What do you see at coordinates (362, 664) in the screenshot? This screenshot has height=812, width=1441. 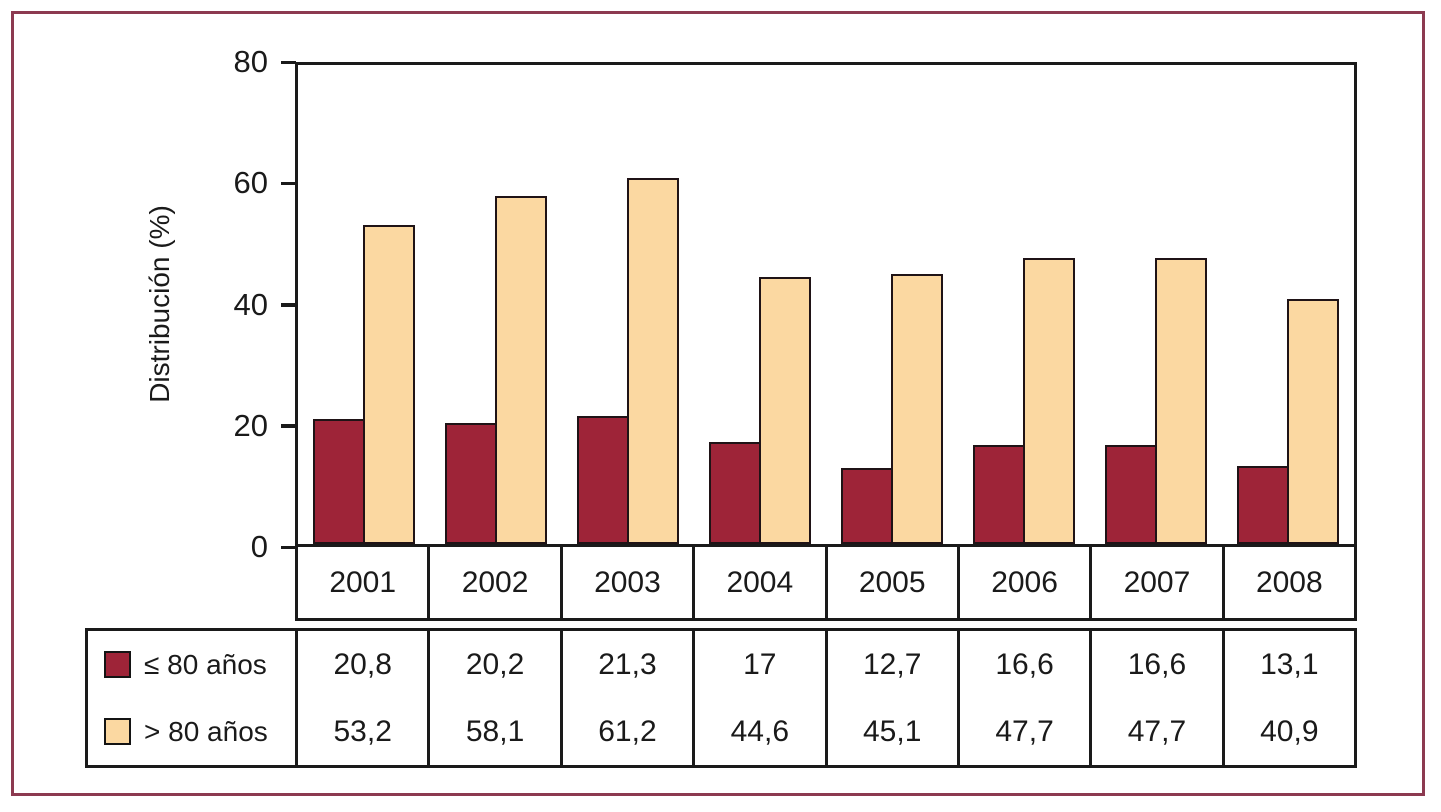 I see `table-cell-le80-2001: 20,8` at bounding box center [362, 664].